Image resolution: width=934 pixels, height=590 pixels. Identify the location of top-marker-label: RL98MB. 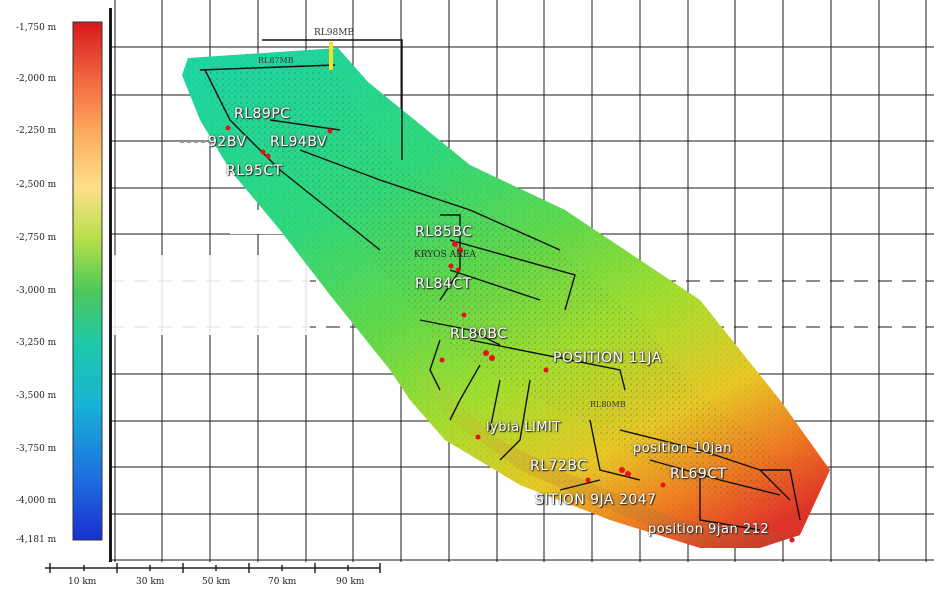
(334, 33).